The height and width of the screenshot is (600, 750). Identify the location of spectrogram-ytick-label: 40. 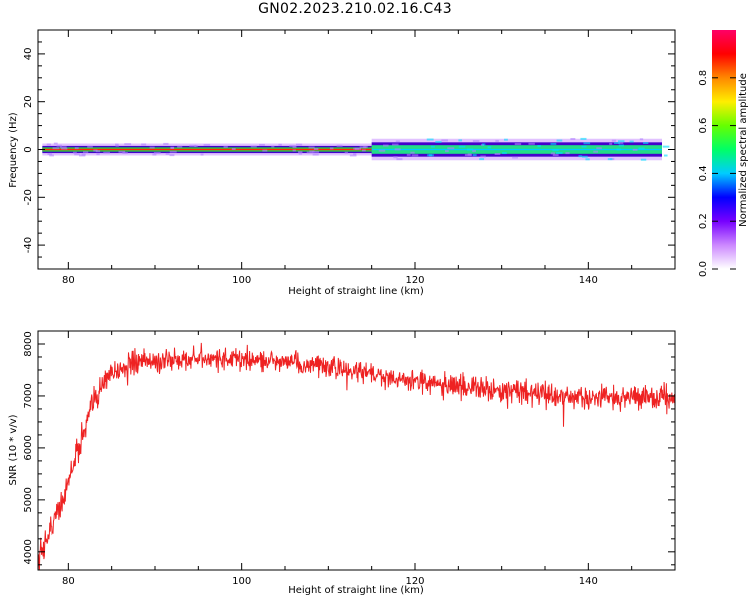
(28, 54).